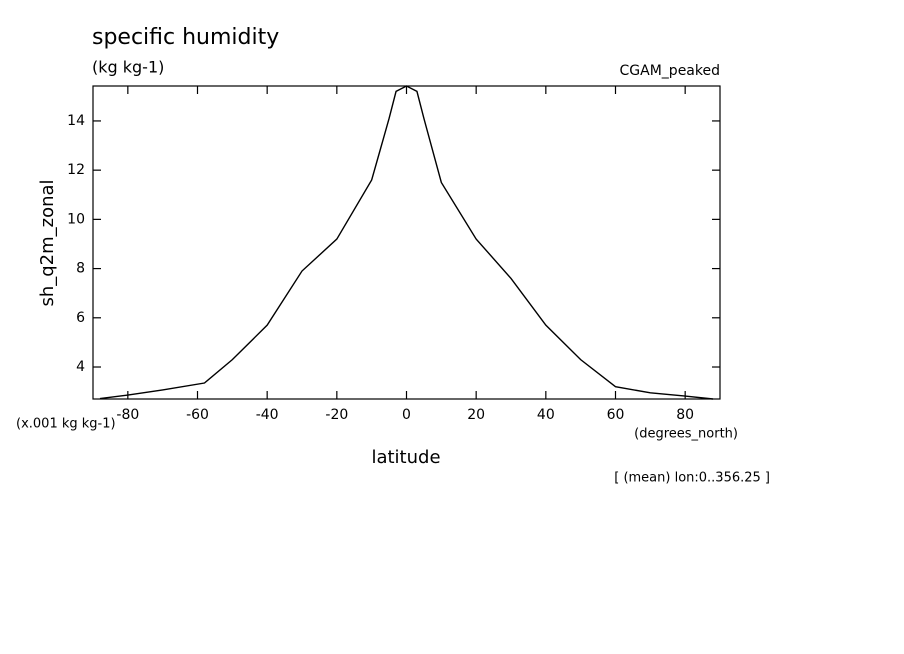  What do you see at coordinates (80, 367) in the screenshot?
I see `y-tick-label: 4` at bounding box center [80, 367].